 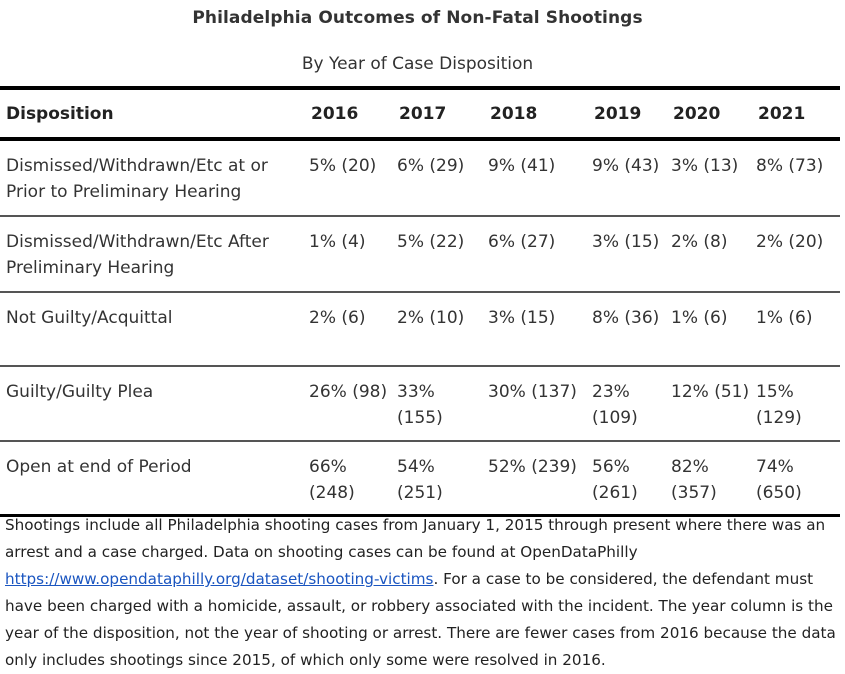 What do you see at coordinates (438, 479) in the screenshot?
I see `cell-value: 54% (251)` at bounding box center [438, 479].